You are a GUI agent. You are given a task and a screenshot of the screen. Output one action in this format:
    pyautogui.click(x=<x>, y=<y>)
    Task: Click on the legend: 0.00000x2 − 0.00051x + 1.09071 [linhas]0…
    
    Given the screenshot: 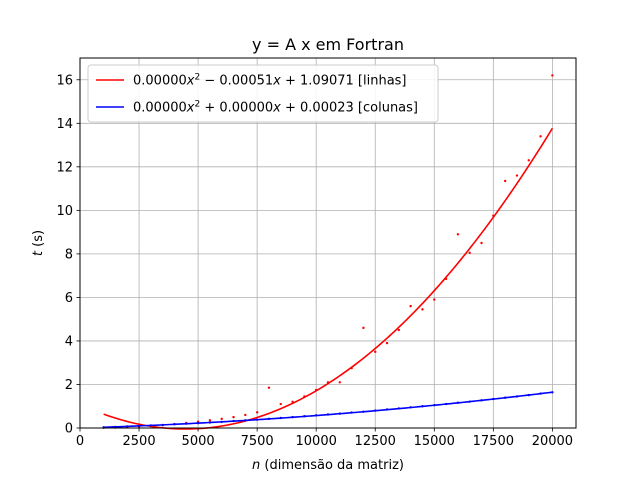 What is the action you would take?
    pyautogui.click(x=263, y=93)
    